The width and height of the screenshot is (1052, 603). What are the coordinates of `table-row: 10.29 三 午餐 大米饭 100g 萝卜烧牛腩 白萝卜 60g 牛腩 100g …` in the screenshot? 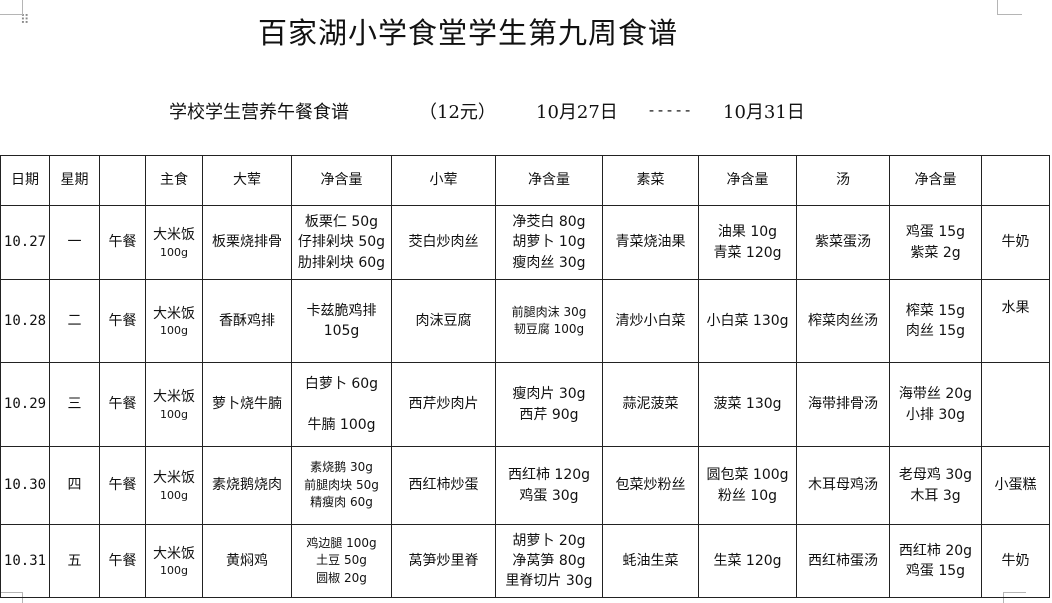 It's located at (525, 404).